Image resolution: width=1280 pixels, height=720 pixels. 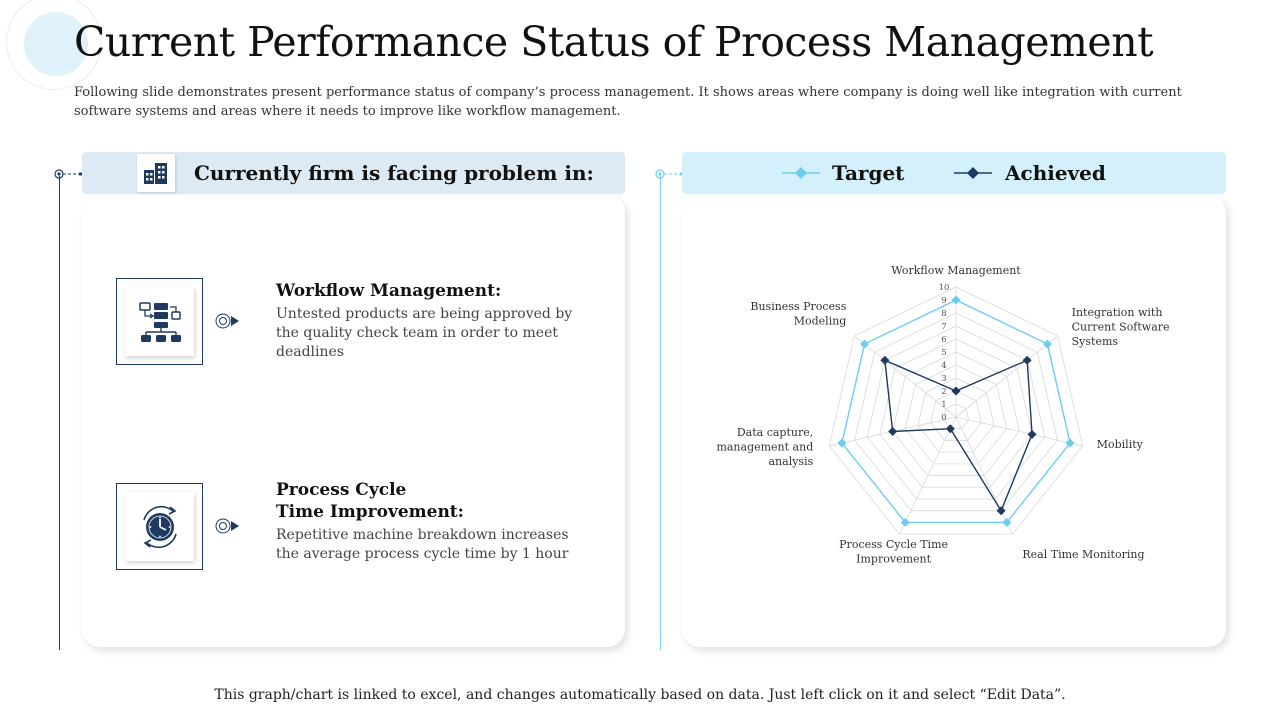 I want to click on radar-category-label: Integration with Current Software Systems, so click(x=1121, y=327).